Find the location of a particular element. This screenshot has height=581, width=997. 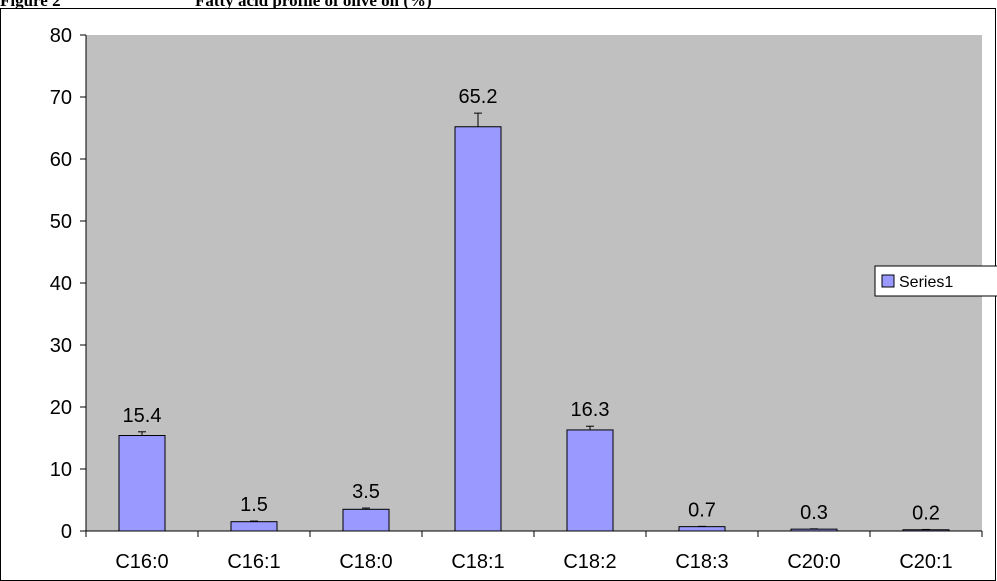

x-axis: C16:0 C16:1 C18:0 C18:1 C18:2 C18:3 C20:0 C20:1 is located at coordinates (534, 551).